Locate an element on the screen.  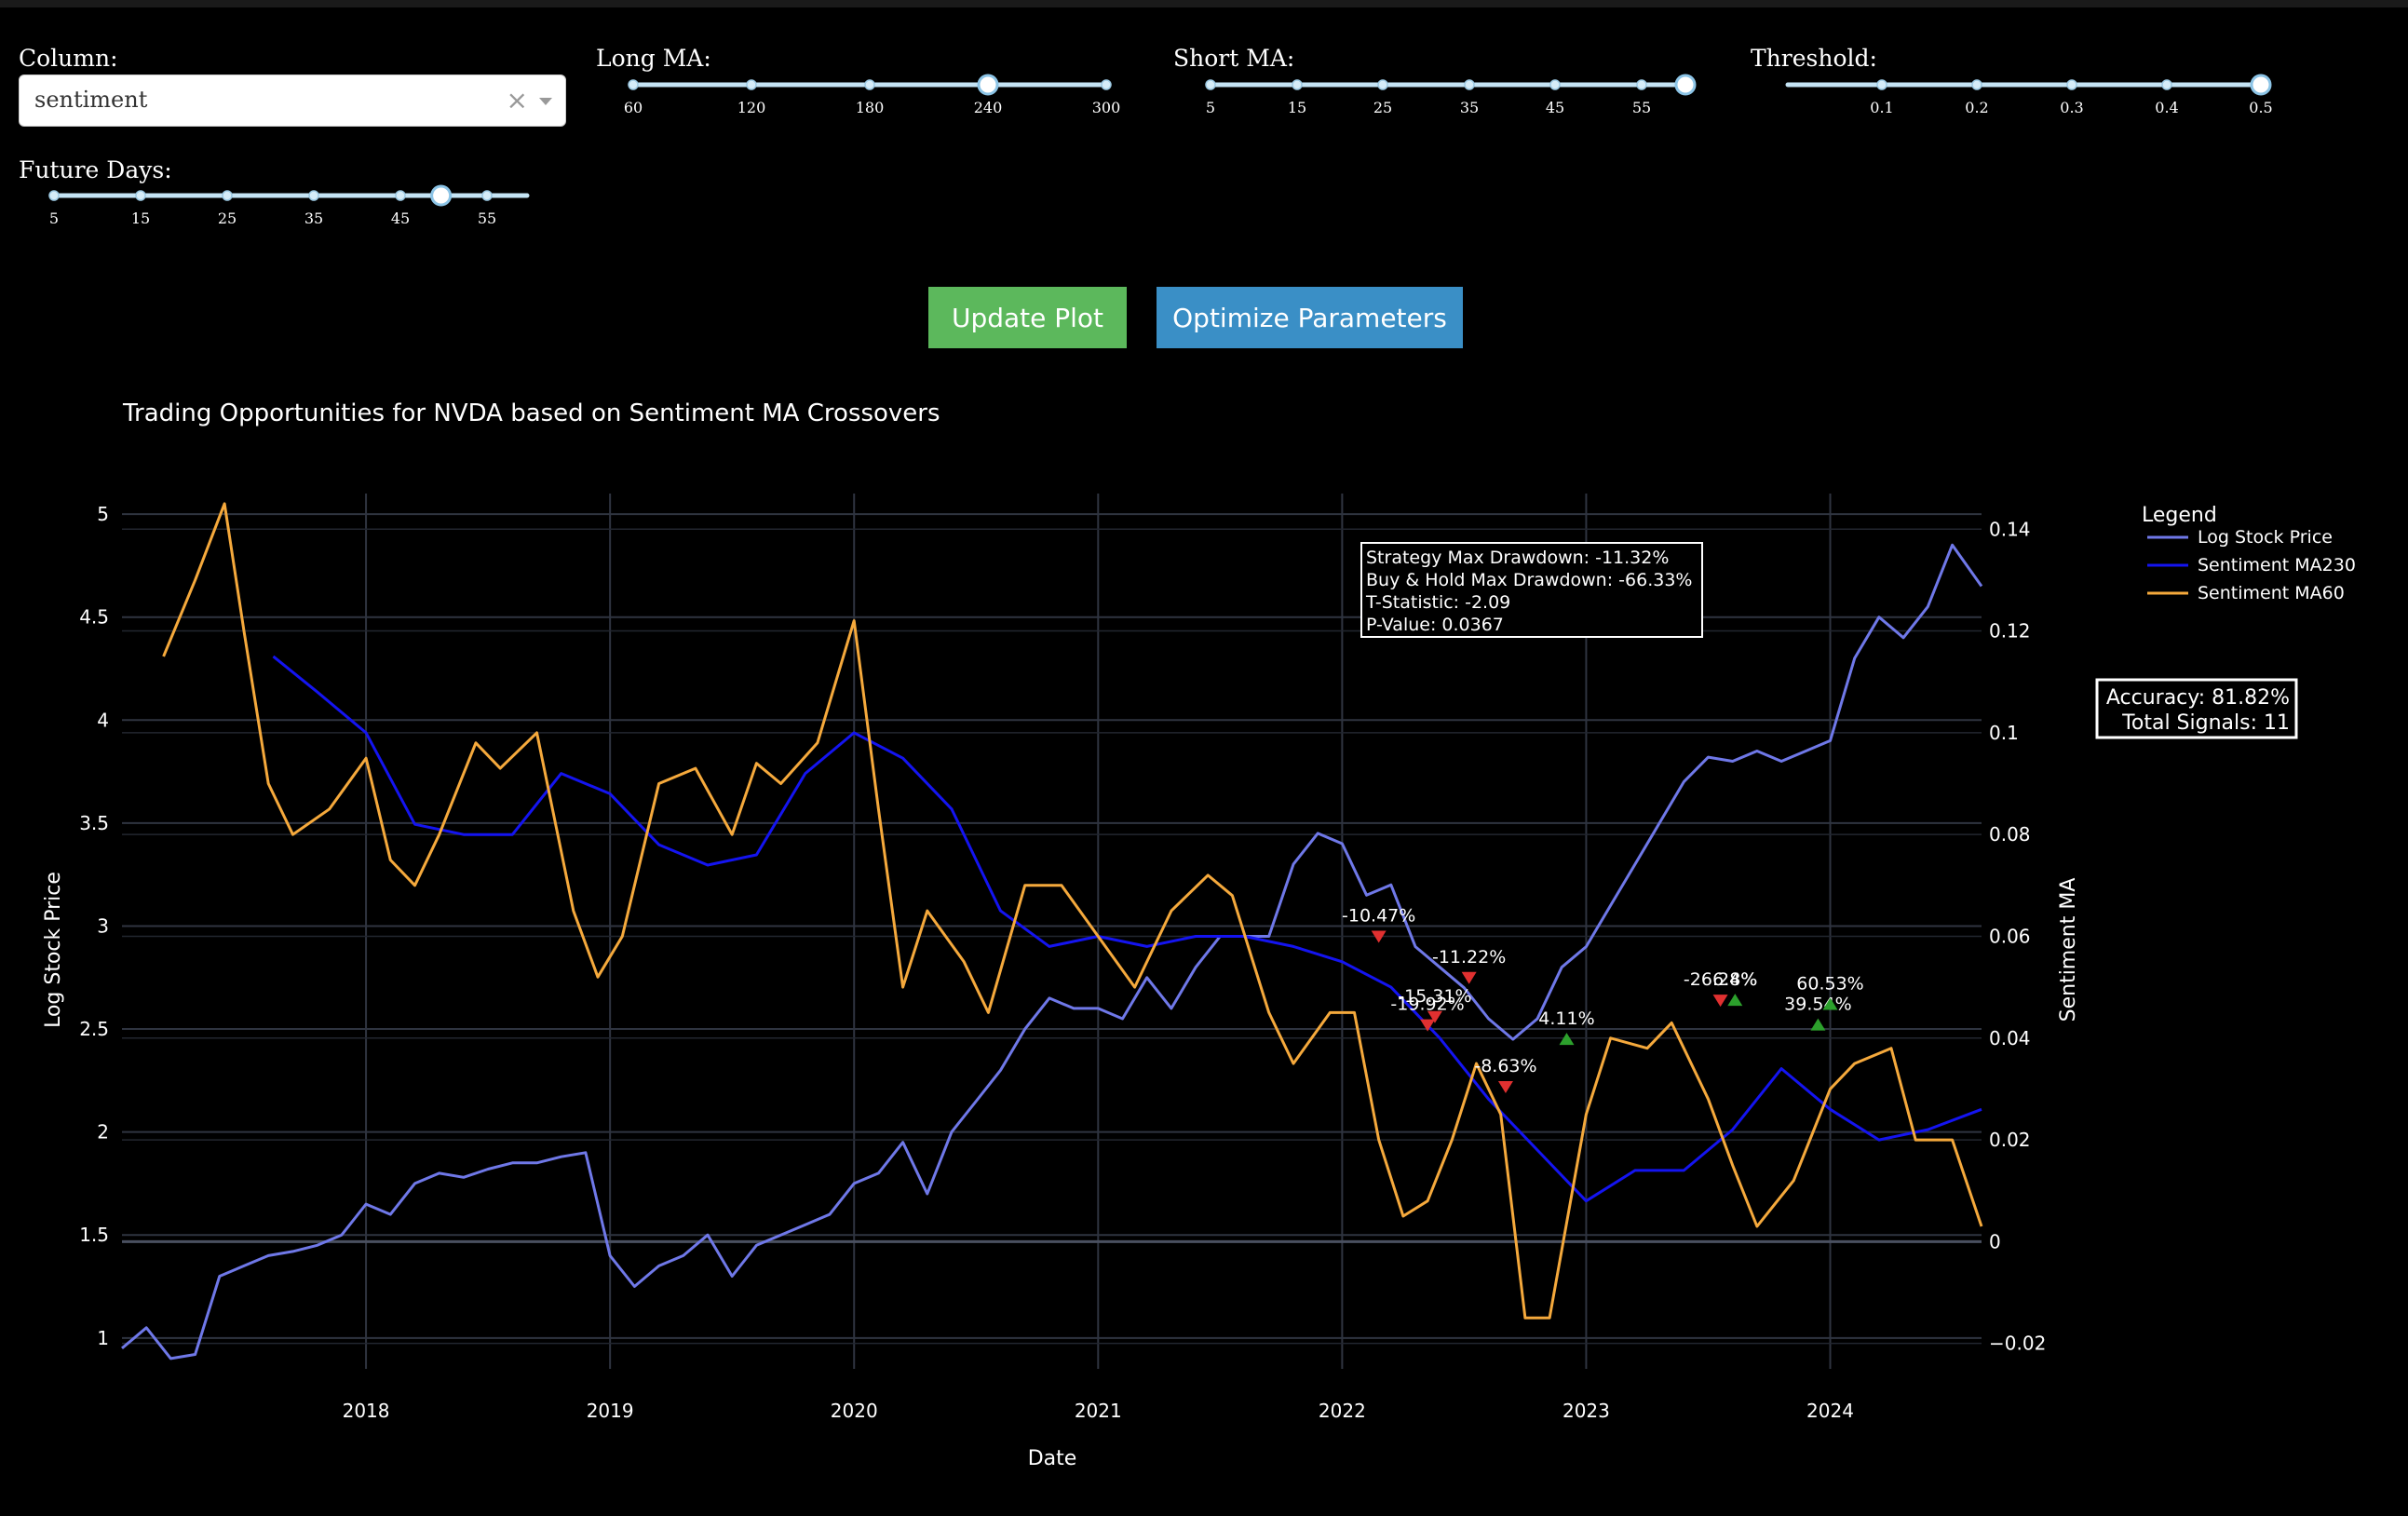
threshold-slider-tick-label: 0.1 is located at coordinates (1882, 107).